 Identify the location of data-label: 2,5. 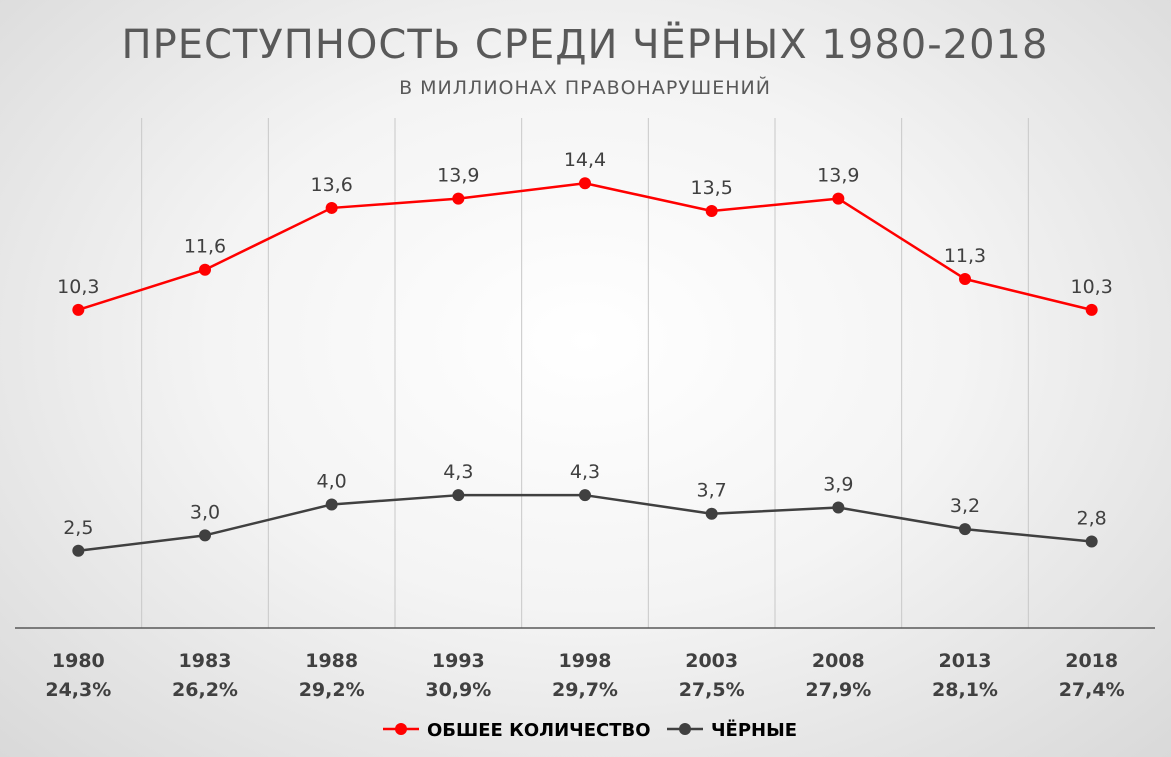
(78, 528).